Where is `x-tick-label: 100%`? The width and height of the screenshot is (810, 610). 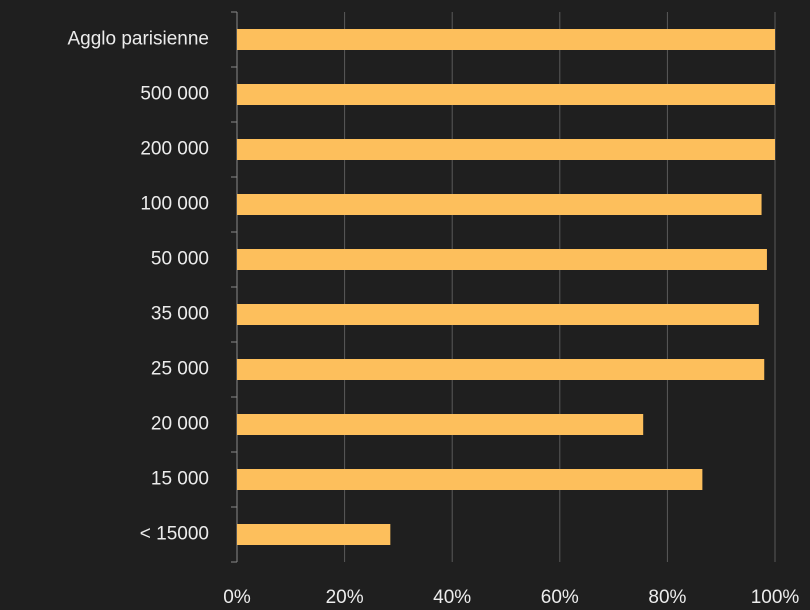
x-tick-label: 100% is located at coordinates (775, 597).